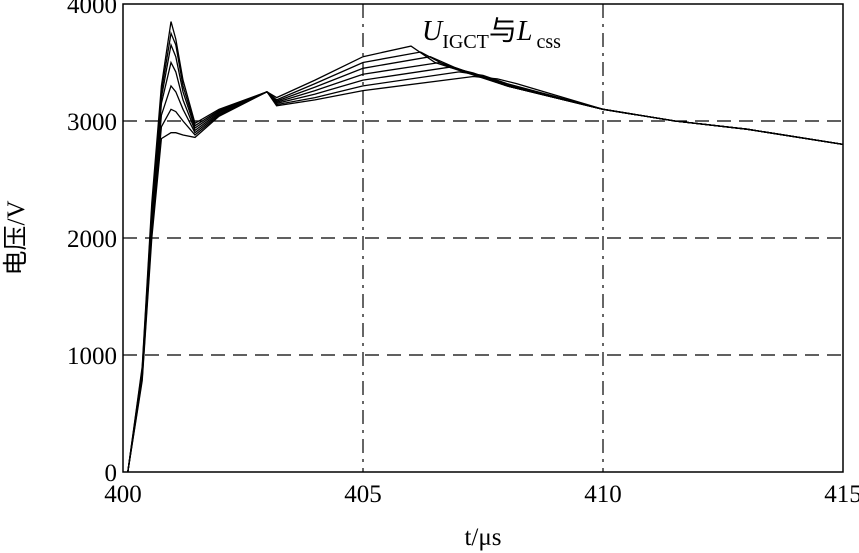  Describe the element at coordinates (363, 494) in the screenshot. I see `x-tick-label: 405` at that location.